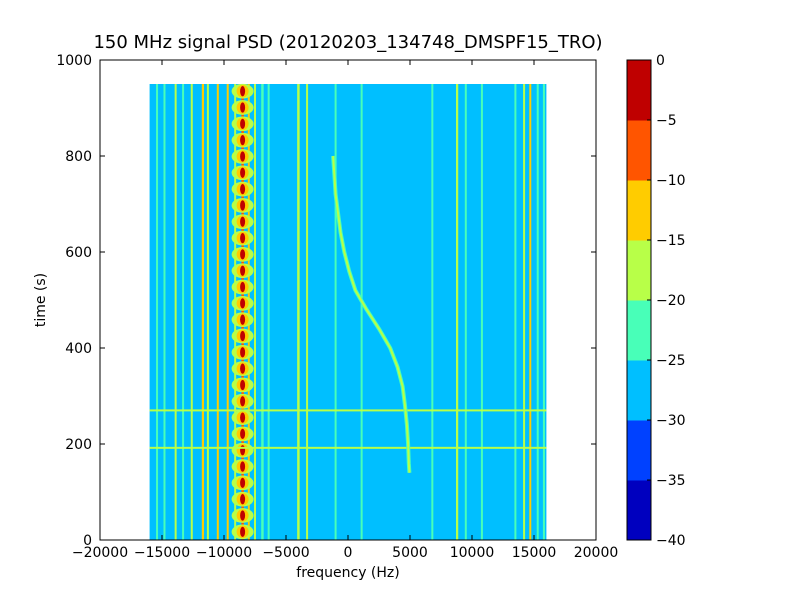 This screenshot has width=800, height=600. I want to click on colorbar-tick-label-3: −25, so click(671, 361).